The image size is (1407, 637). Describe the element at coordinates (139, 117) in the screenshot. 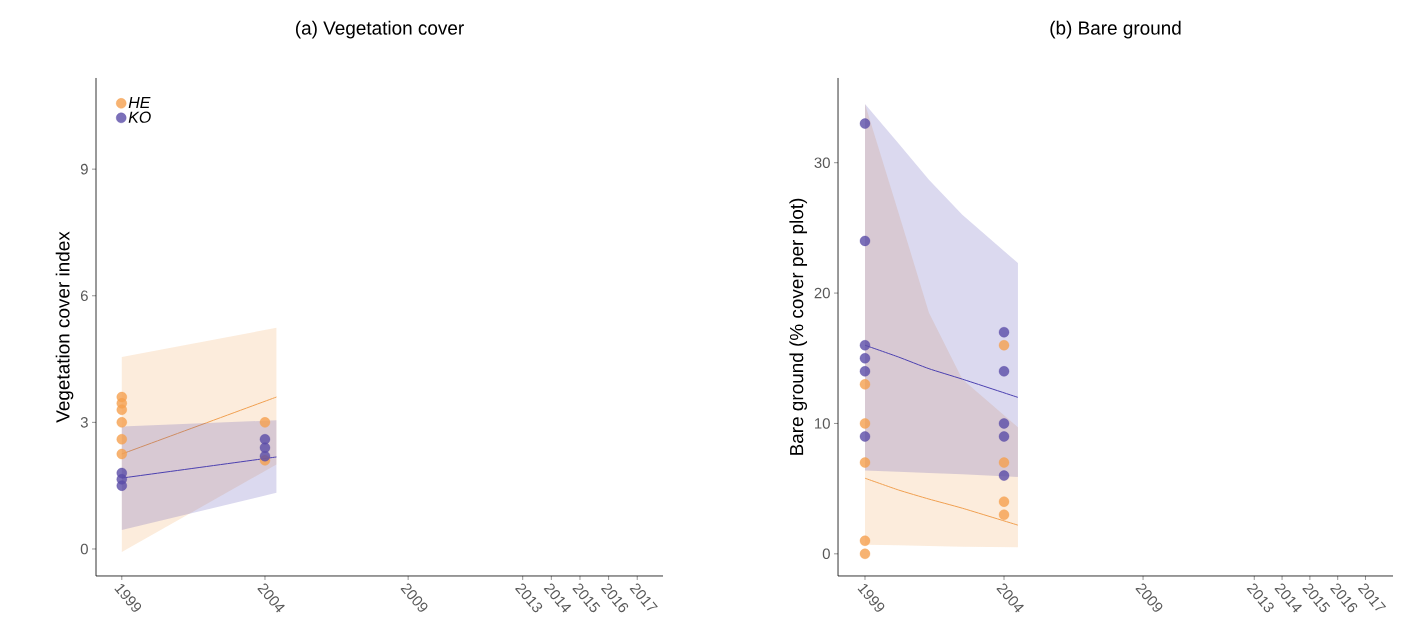

I see `legend-label: KO` at that location.